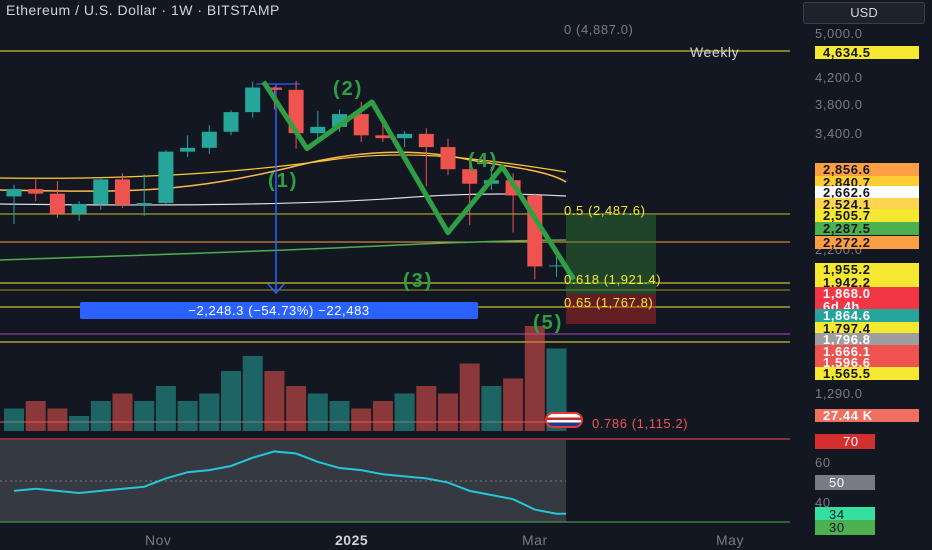  I want to click on price-tag: 1,942.2, so click(867, 282).